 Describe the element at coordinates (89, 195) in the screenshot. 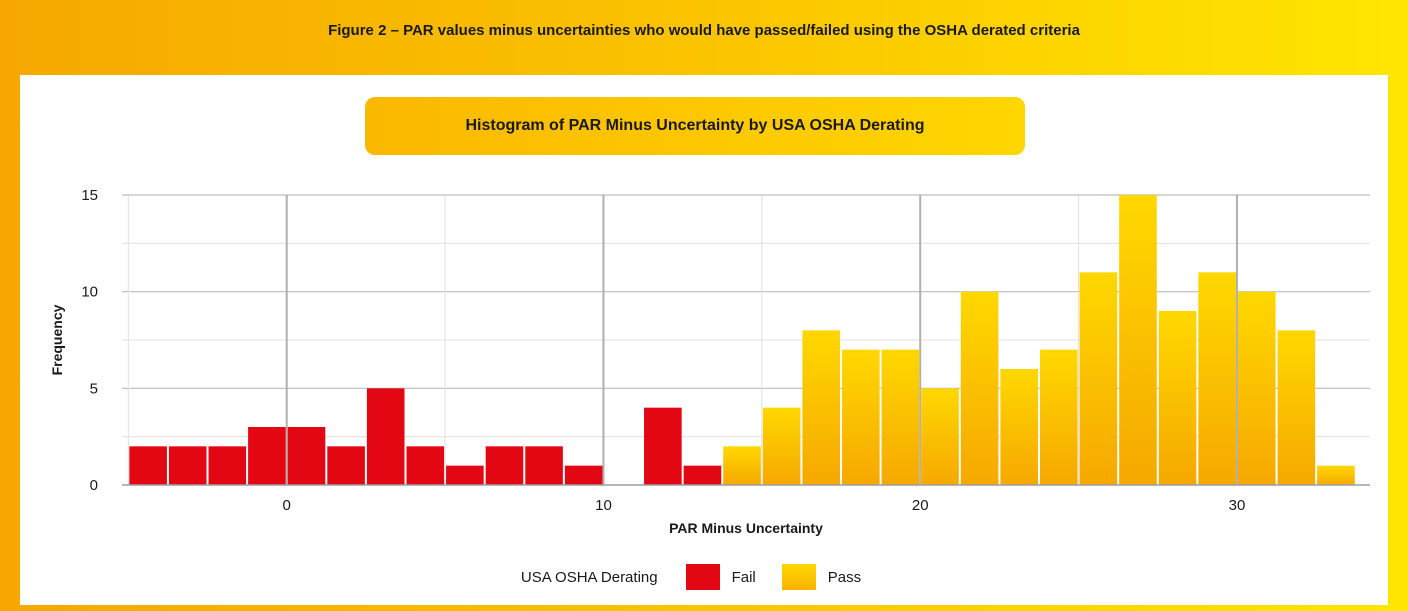

I see `y-tick-label: 15` at that location.